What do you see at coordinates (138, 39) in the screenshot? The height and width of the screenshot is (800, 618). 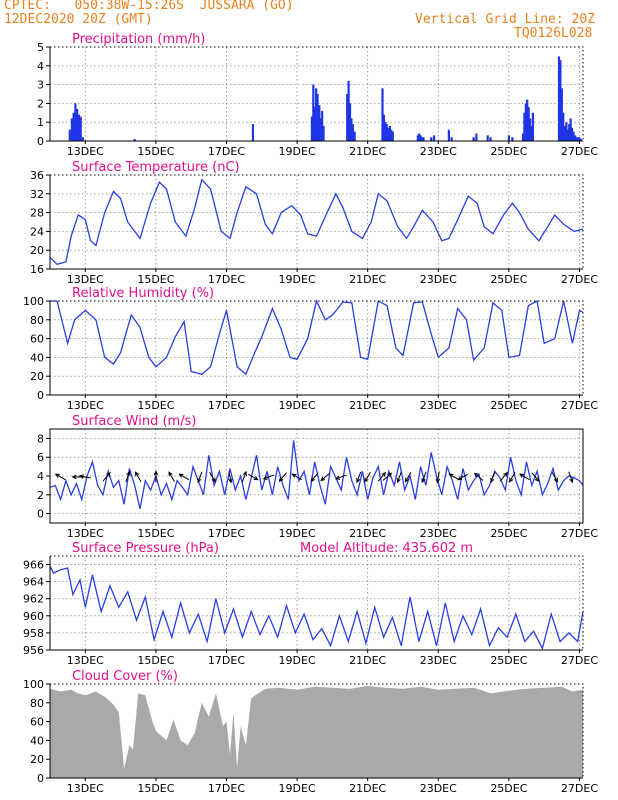 I see `precip-title: Precipitation (mm/h)` at bounding box center [138, 39].